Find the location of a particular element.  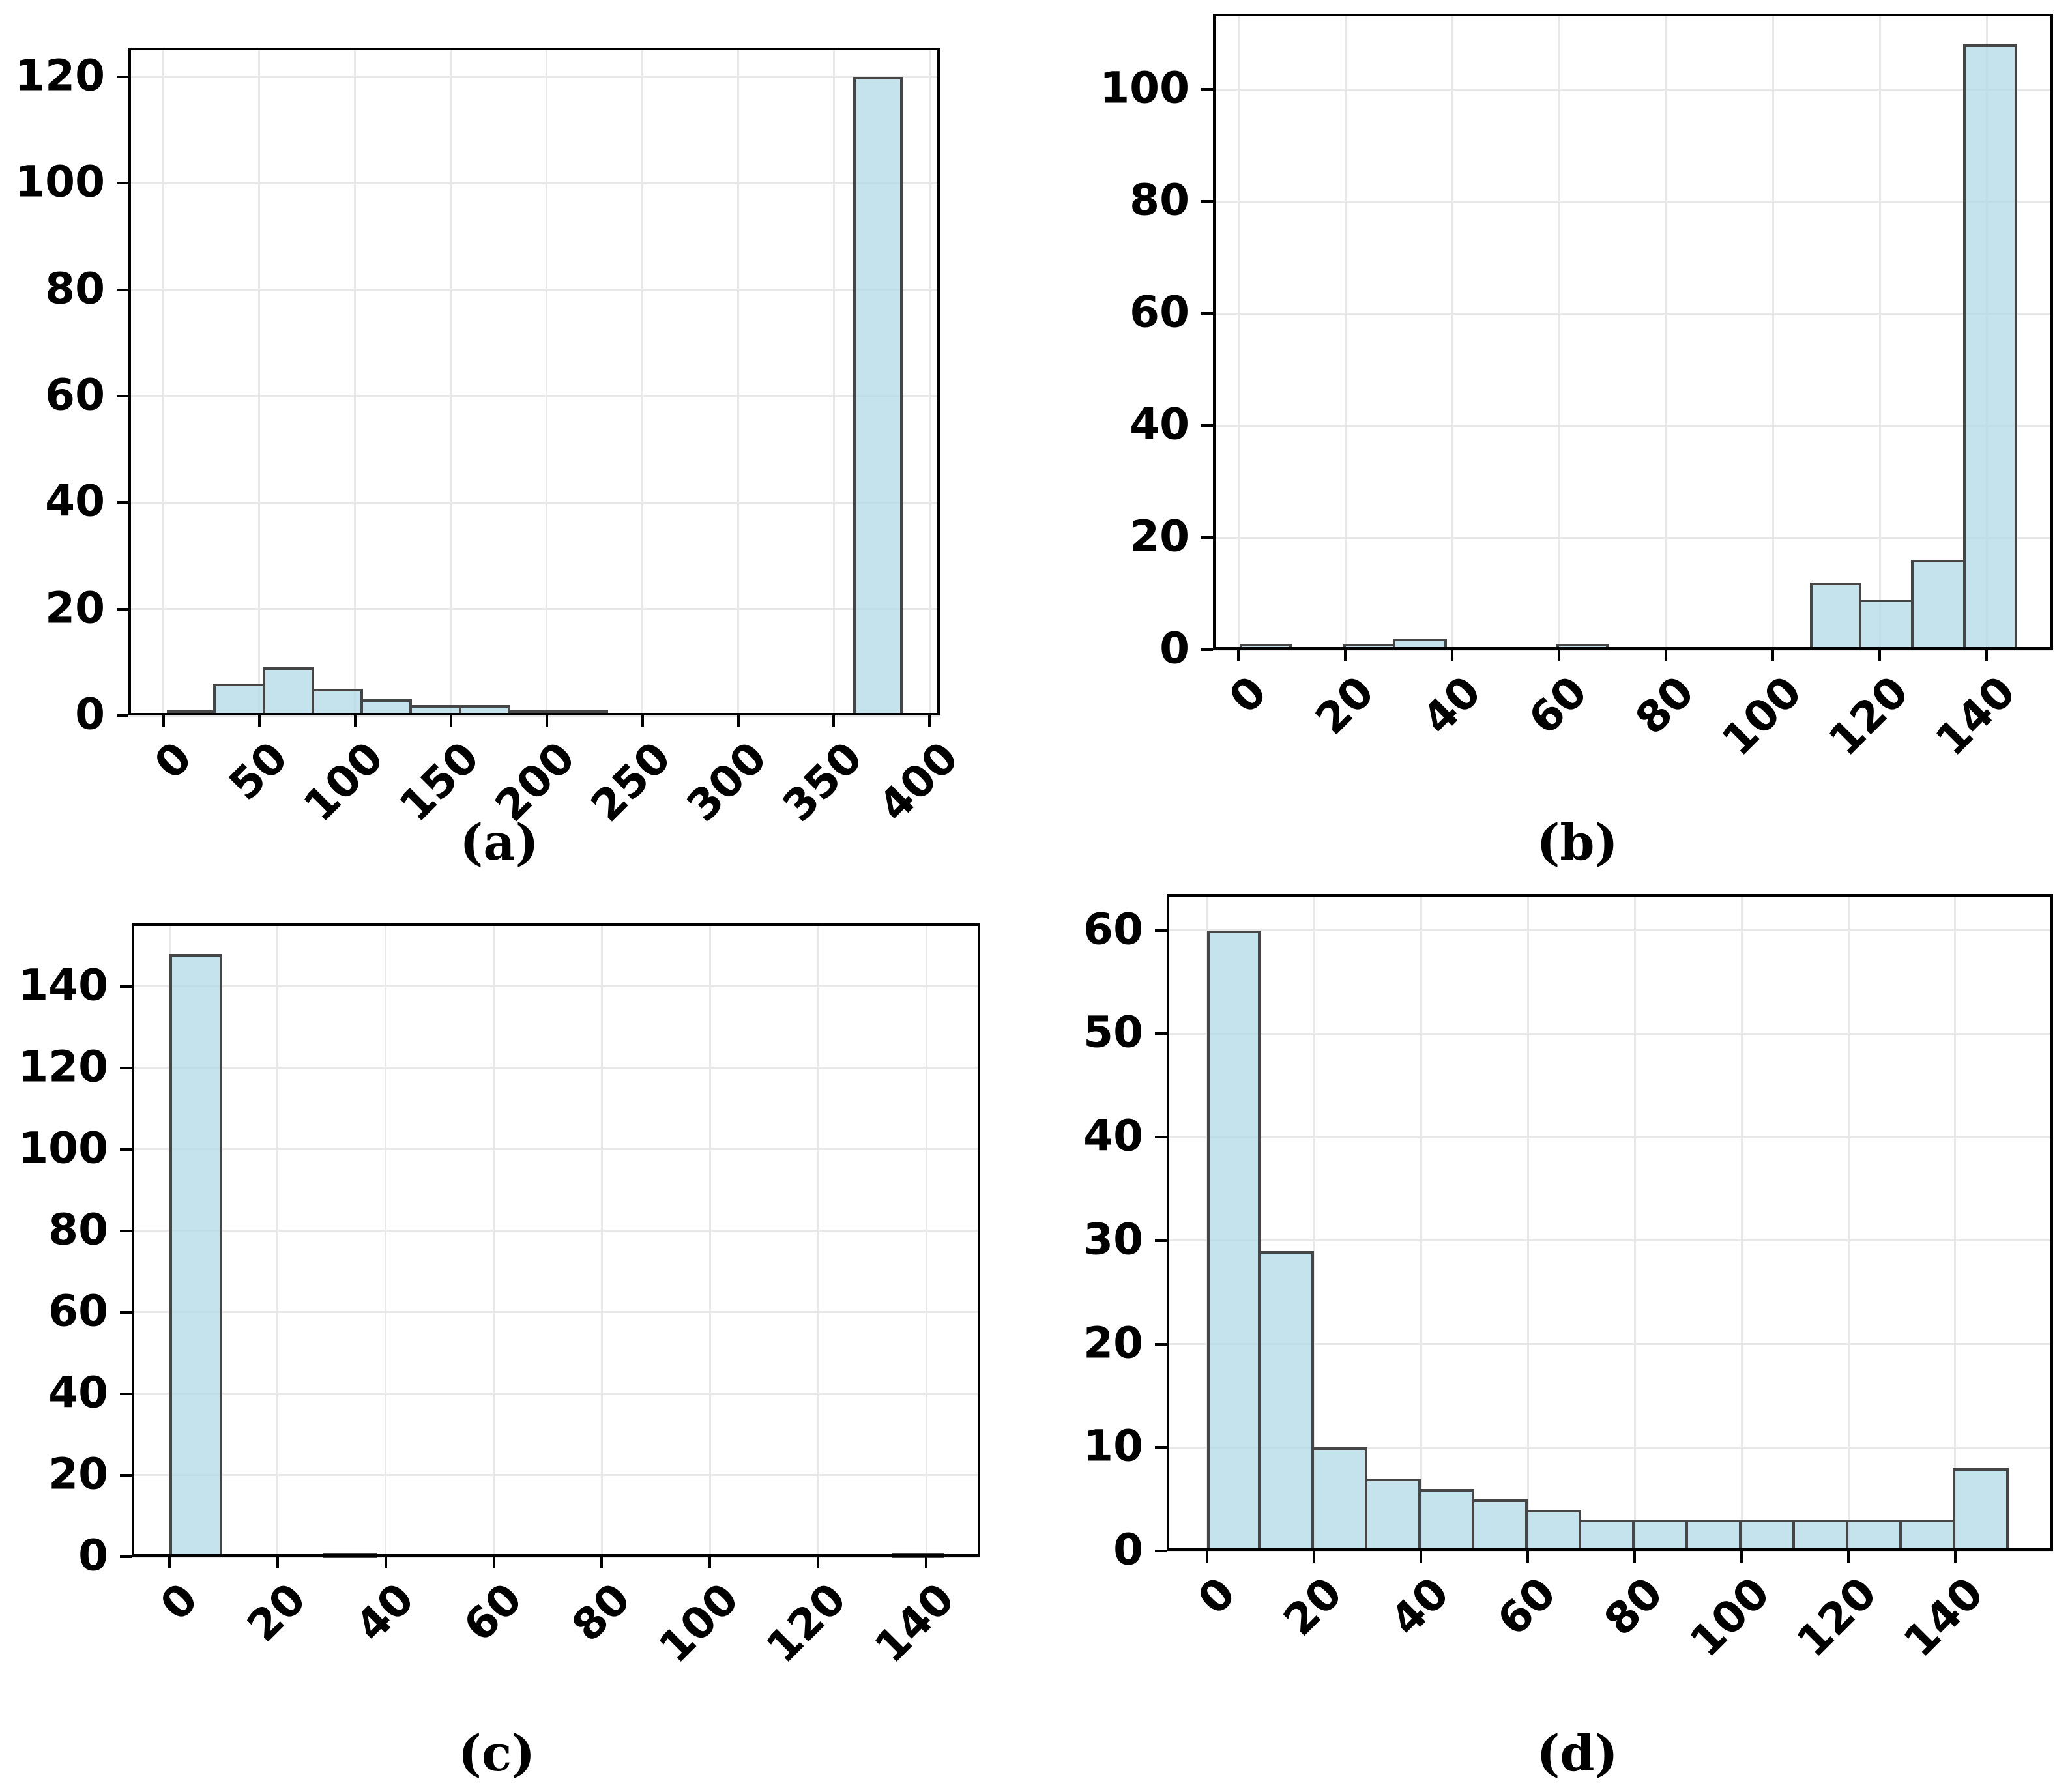

axes-box-a is located at coordinates (534, 381).